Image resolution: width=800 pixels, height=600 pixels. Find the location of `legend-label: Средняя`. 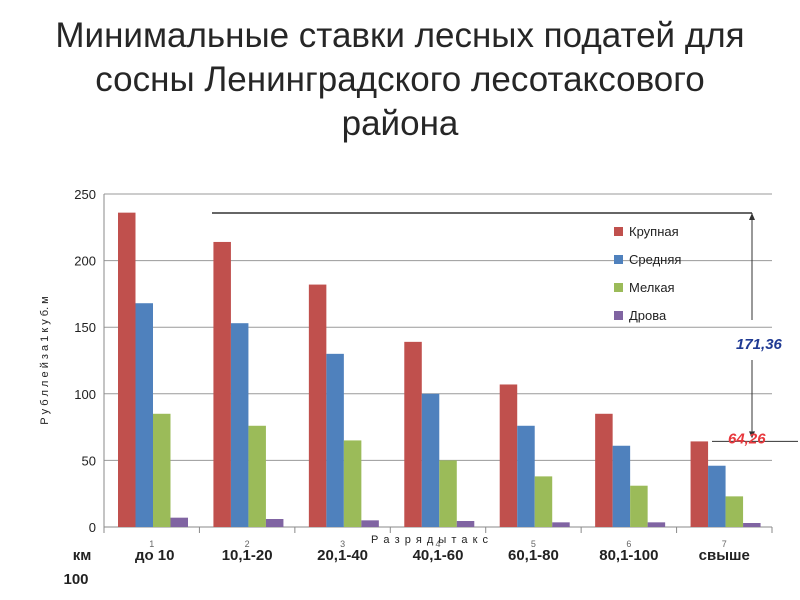

legend-label: Средняя is located at coordinates (655, 259).